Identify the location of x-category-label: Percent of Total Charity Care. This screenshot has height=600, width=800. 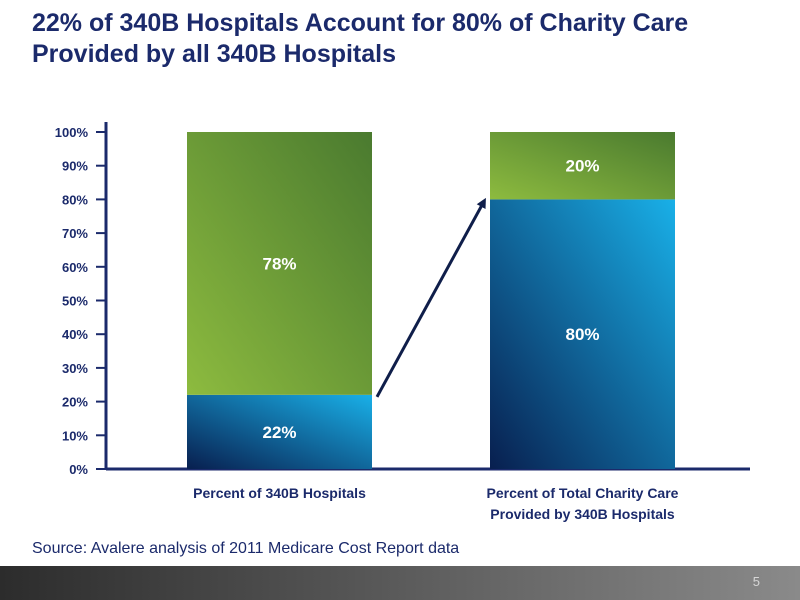
(583, 493).